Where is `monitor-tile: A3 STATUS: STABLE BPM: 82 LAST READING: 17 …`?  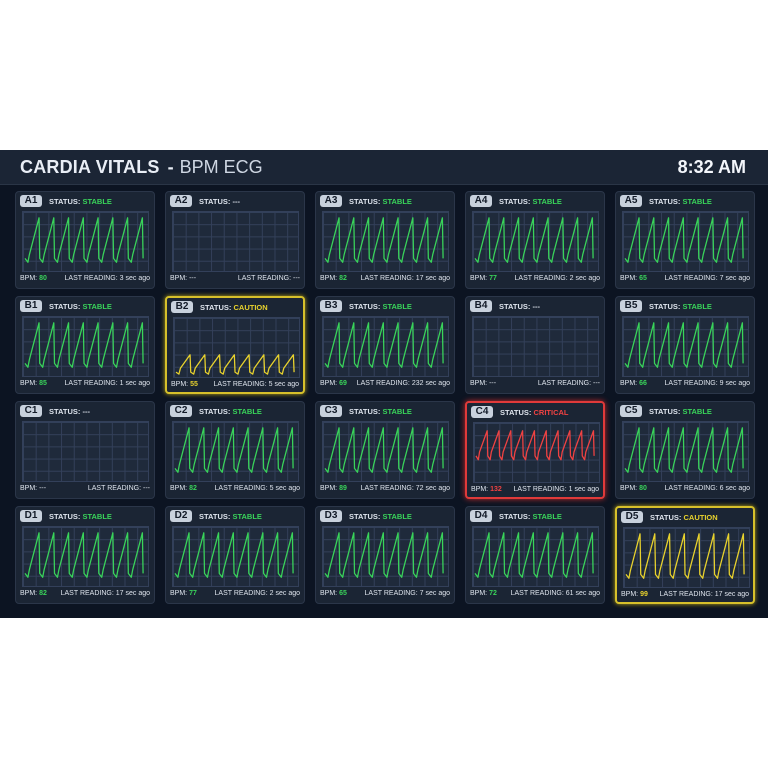
monitor-tile: A3 STATUS: STABLE BPM: 82 LAST READING: 17 … is located at coordinates (385, 240).